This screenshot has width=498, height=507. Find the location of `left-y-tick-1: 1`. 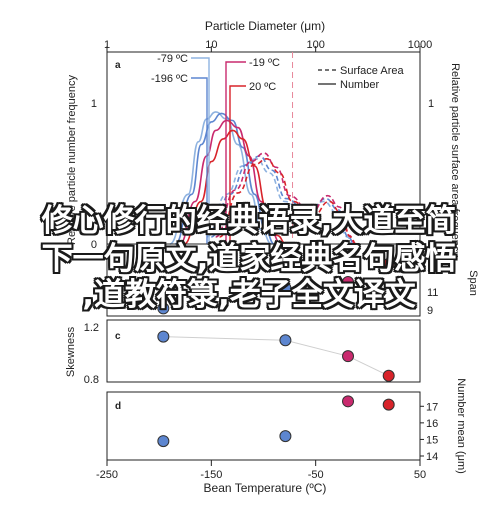

left-y-tick-1: 1 is located at coordinates (94, 104).